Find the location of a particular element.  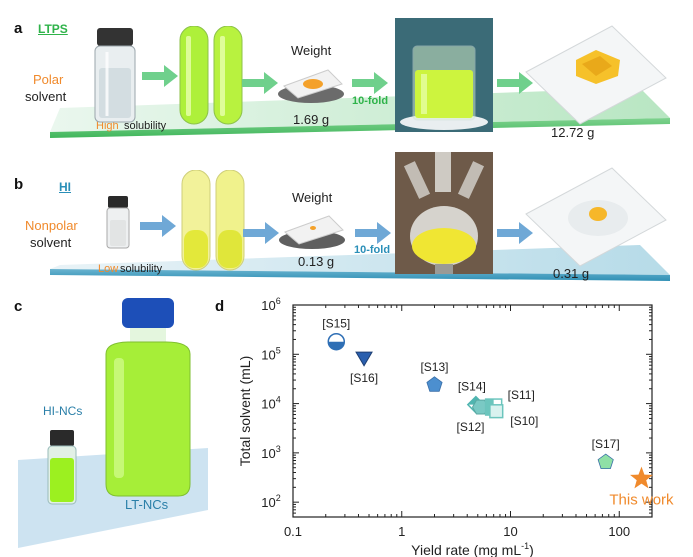

panel-b-flask-photo is located at coordinates (444, 213).